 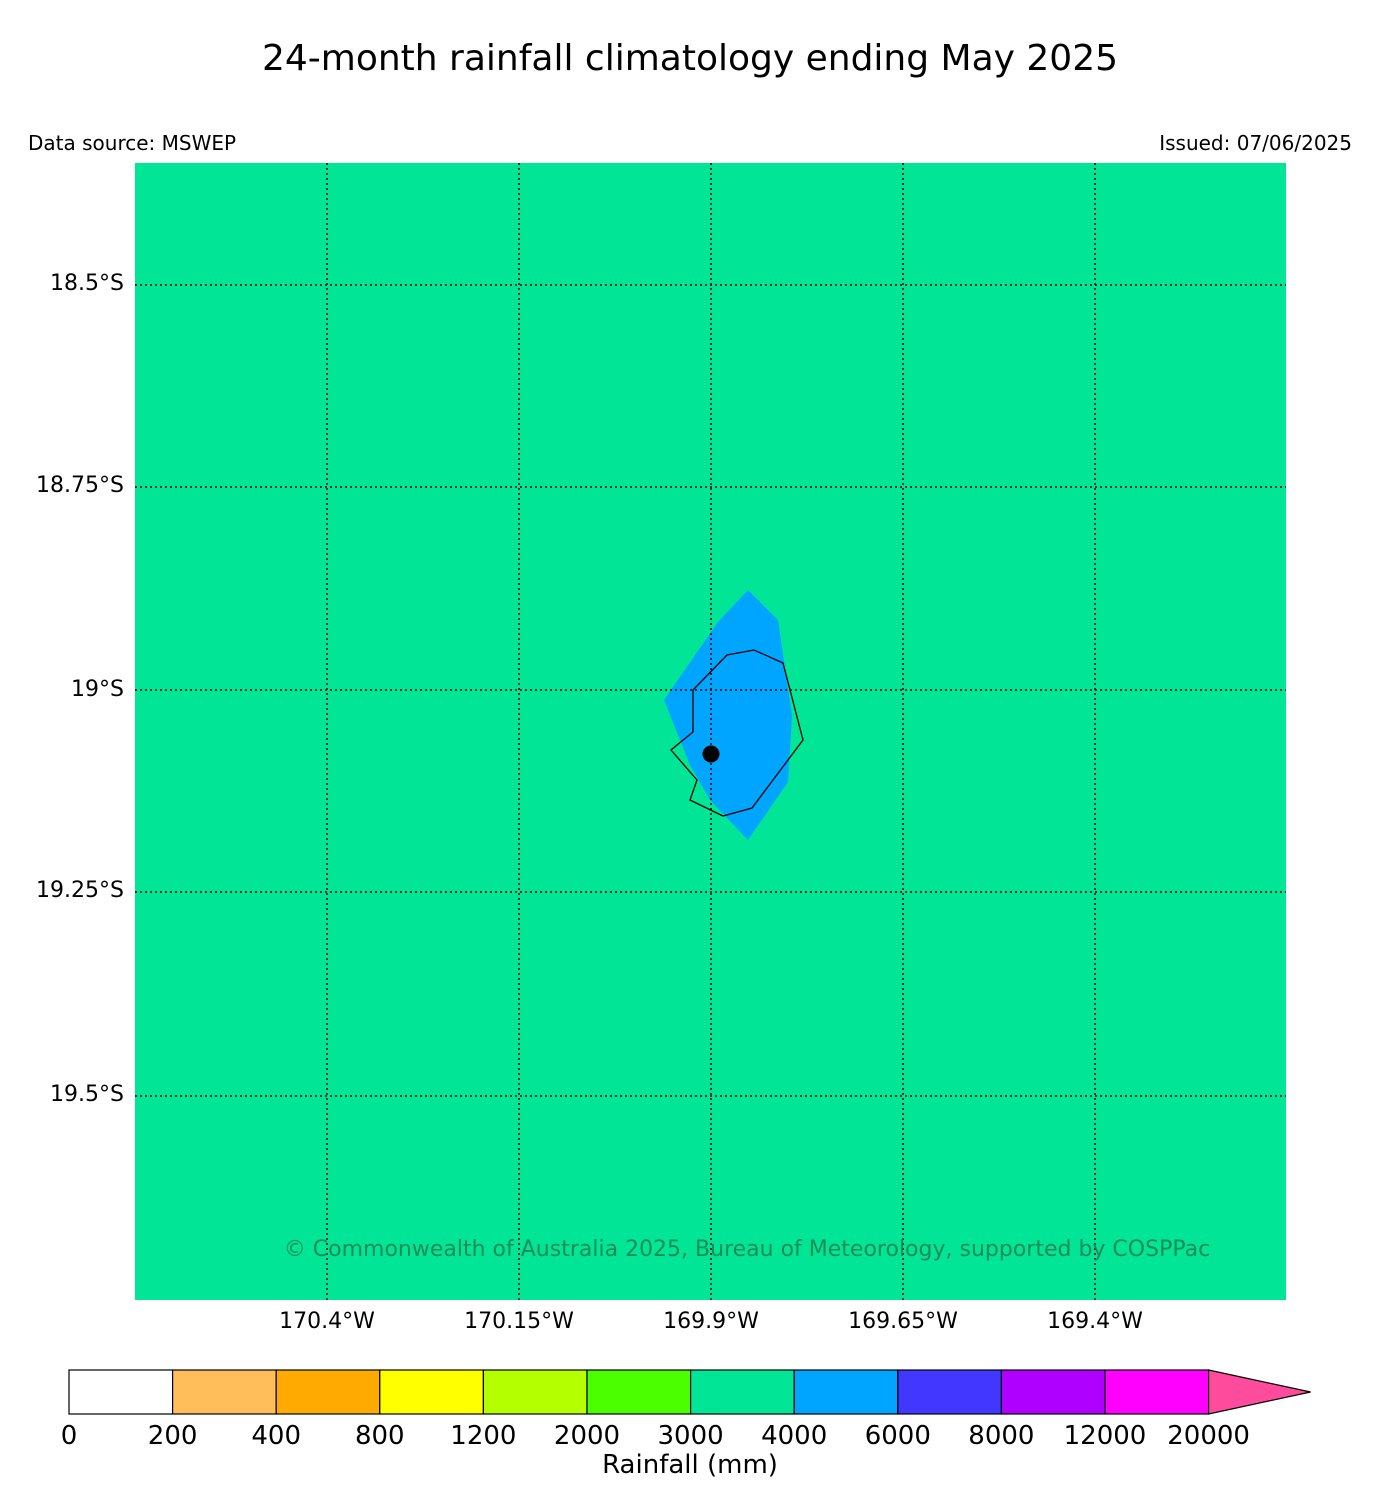 I want to click on lon-label-170.15: 170.15°W, so click(x=519, y=1321).